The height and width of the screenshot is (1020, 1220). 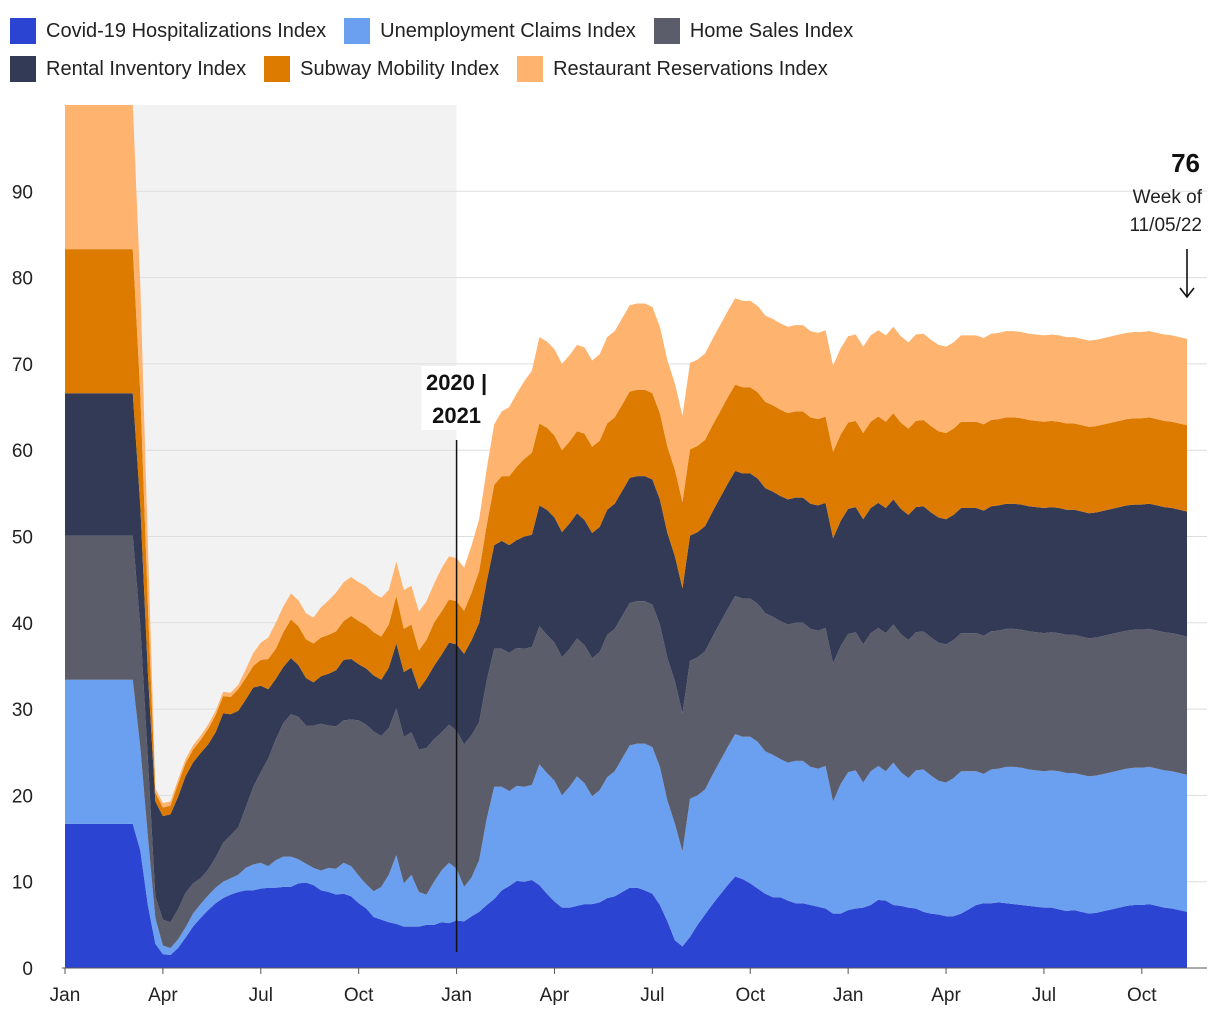 What do you see at coordinates (22, 538) in the screenshot?
I see `y-tick-label: 50` at bounding box center [22, 538].